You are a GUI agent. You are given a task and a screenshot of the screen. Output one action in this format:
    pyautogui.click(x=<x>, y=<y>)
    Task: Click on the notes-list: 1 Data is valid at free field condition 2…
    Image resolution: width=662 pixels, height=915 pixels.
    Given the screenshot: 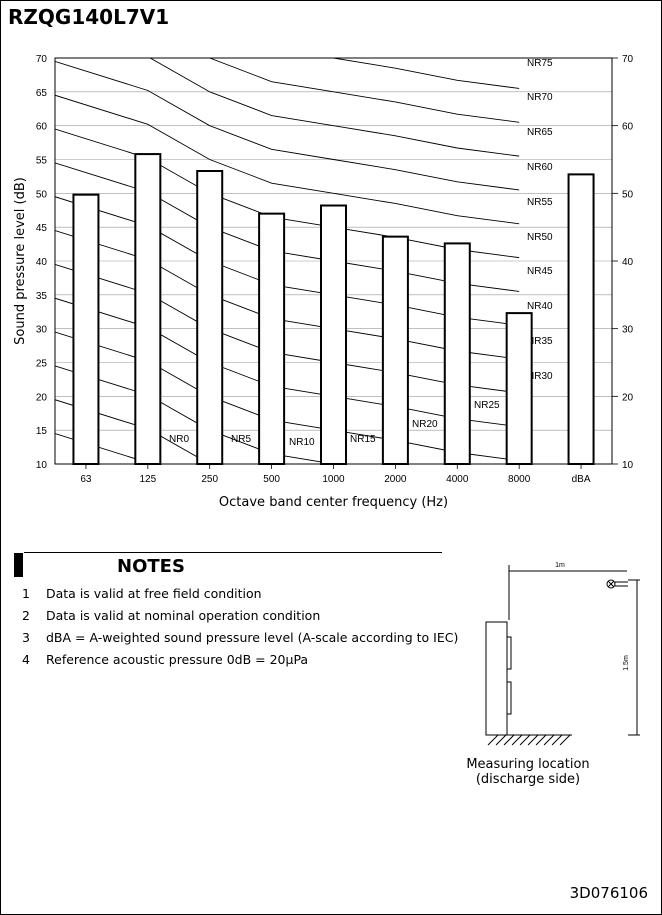 What is the action you would take?
    pyautogui.click(x=240, y=630)
    